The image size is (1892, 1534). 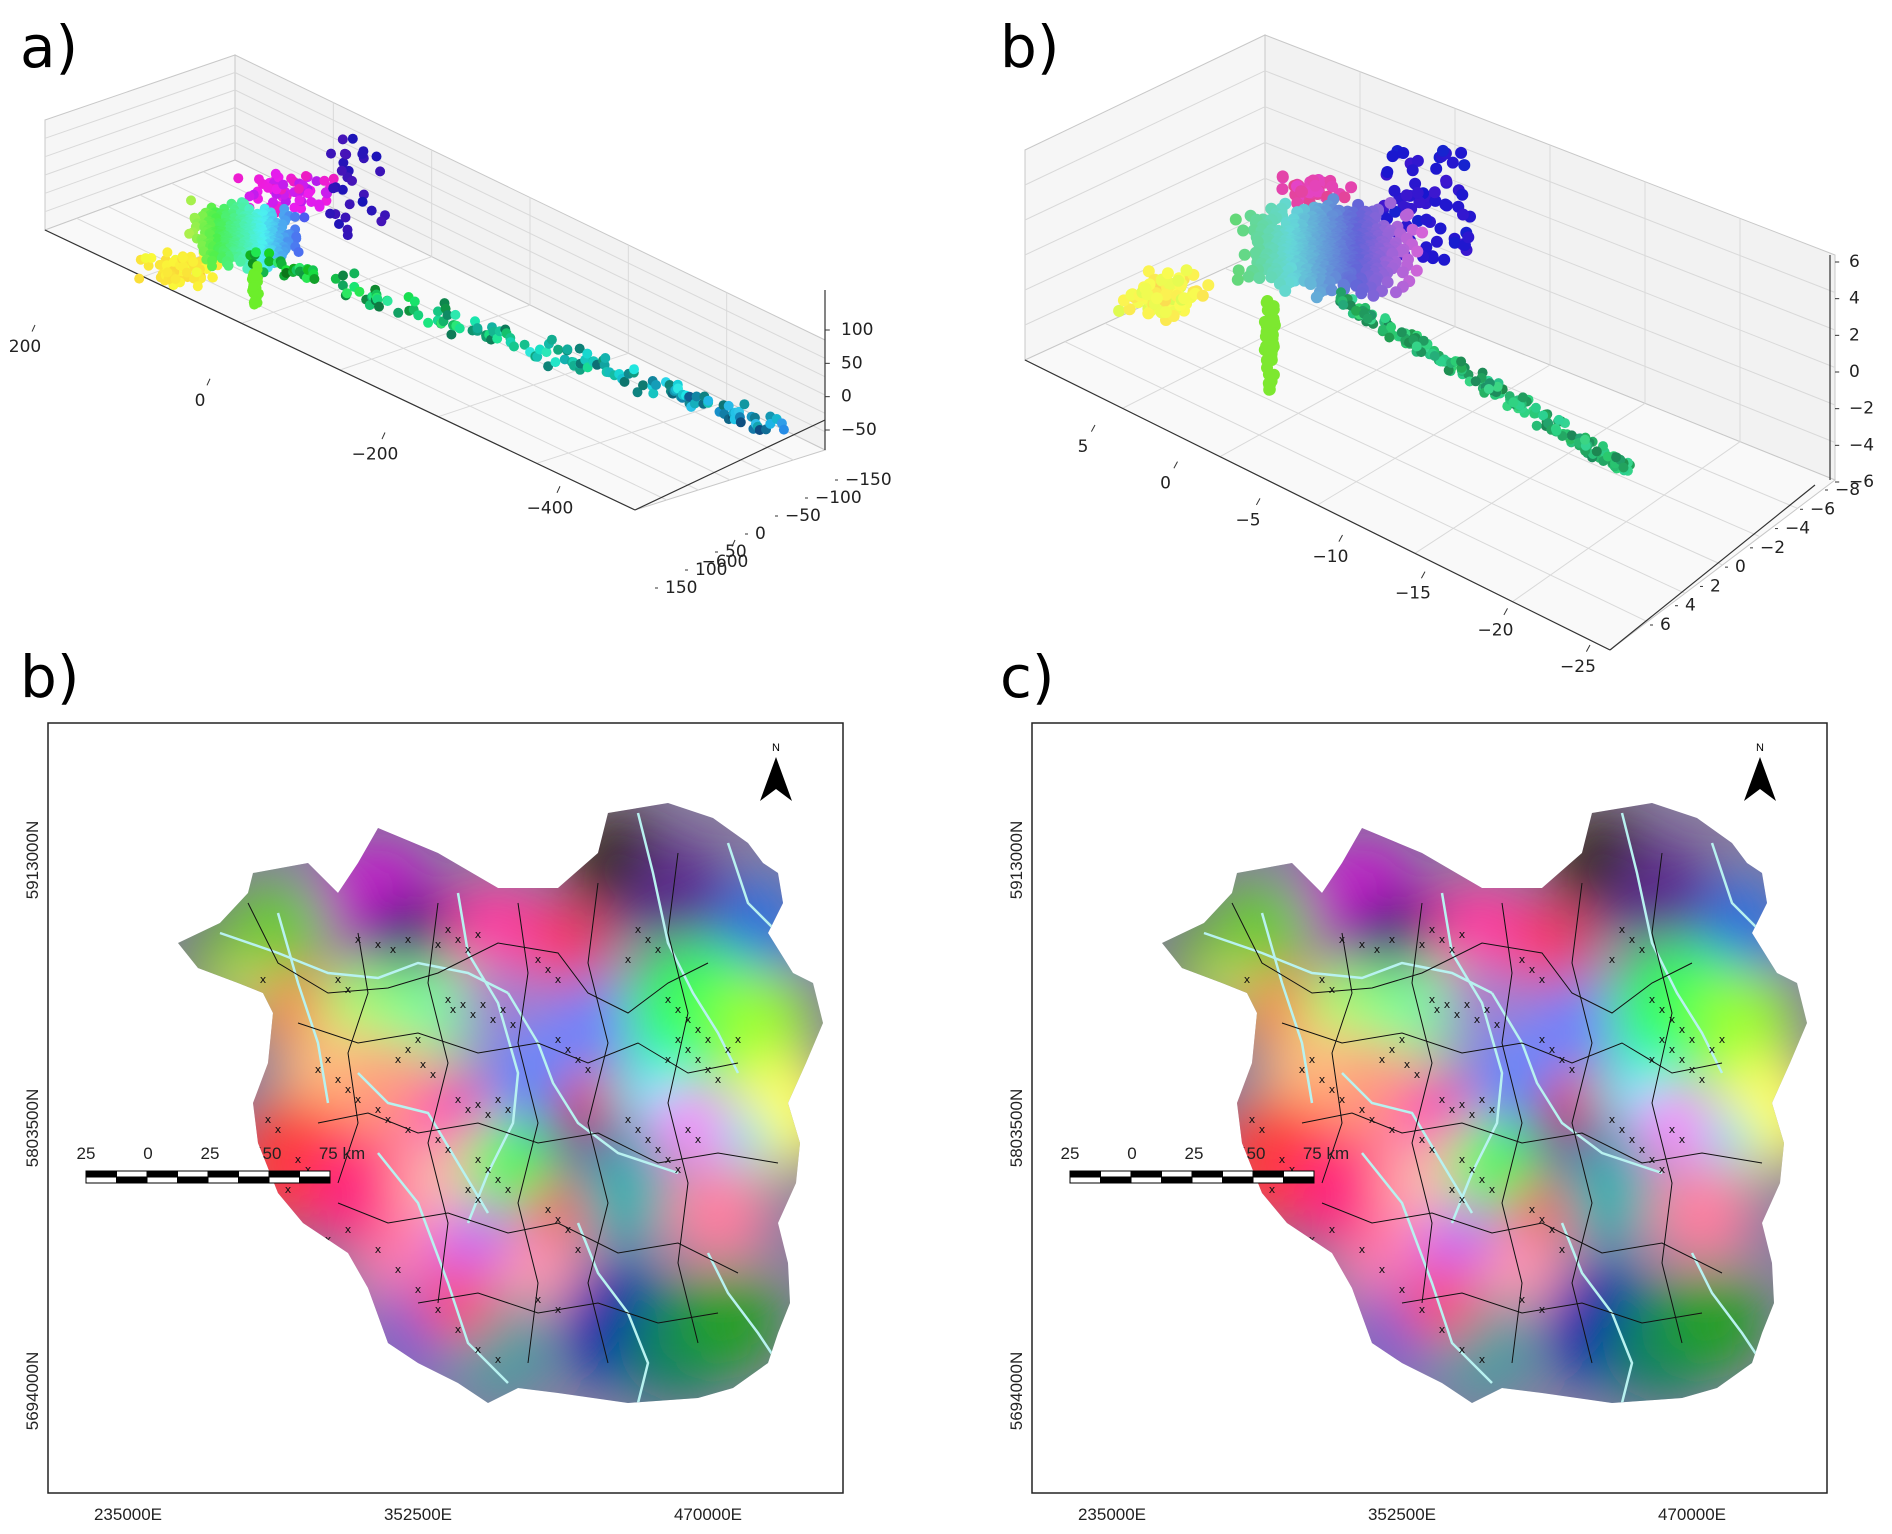 I want to click on panel-a-x-tick-label: −600, so click(x=725, y=562).